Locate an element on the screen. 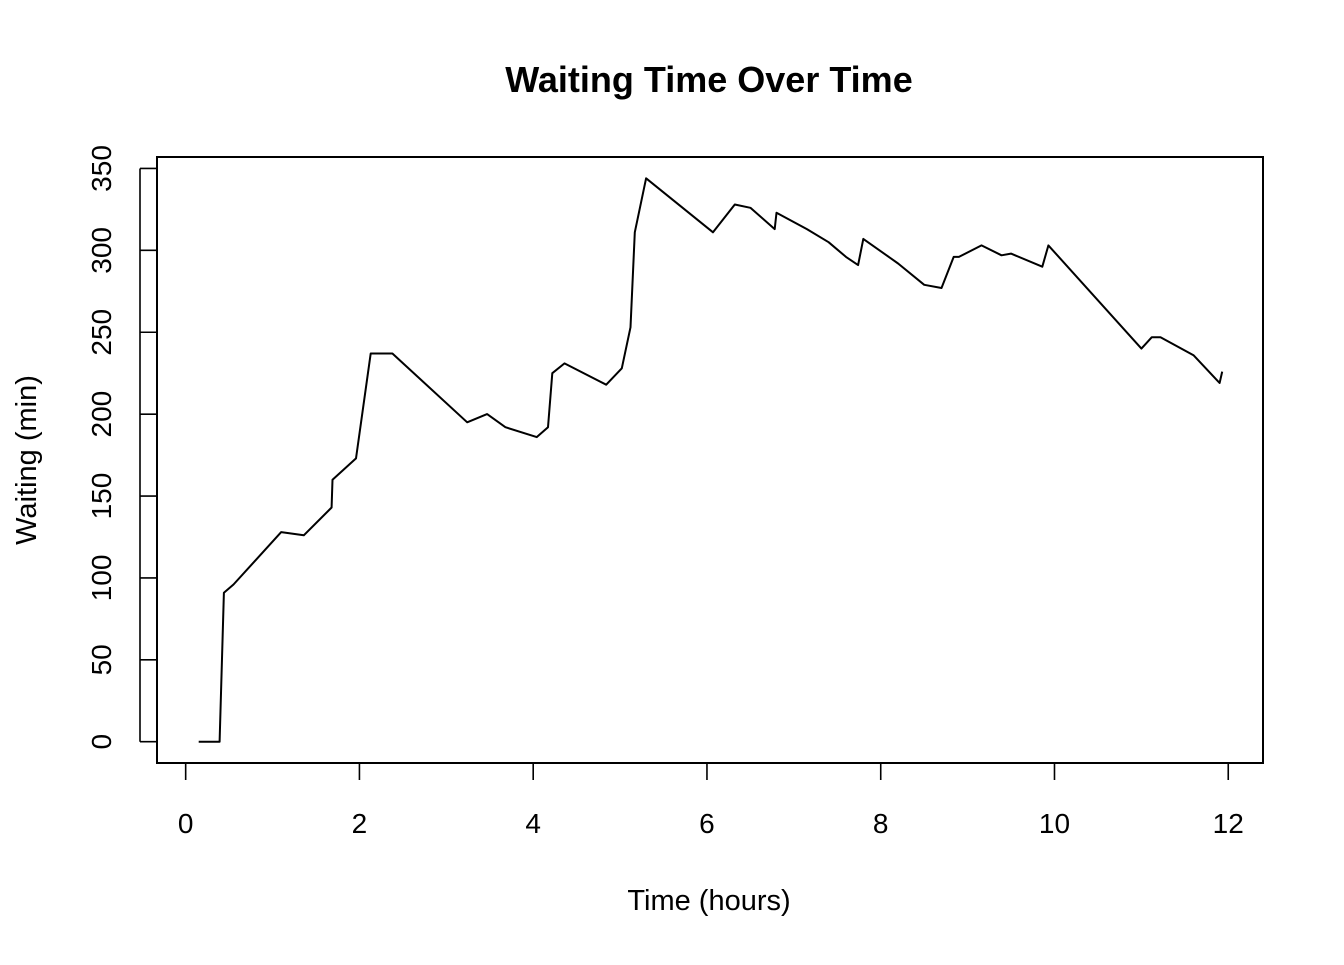  y-tick-label: 250 is located at coordinates (101, 332).